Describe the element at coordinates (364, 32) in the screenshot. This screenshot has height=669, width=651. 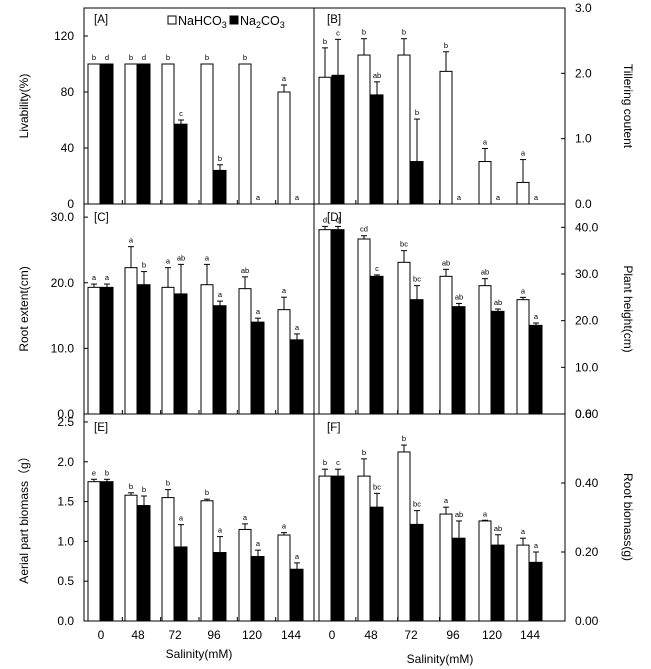
I see `sig-label-b-nahco3-48: b` at that location.